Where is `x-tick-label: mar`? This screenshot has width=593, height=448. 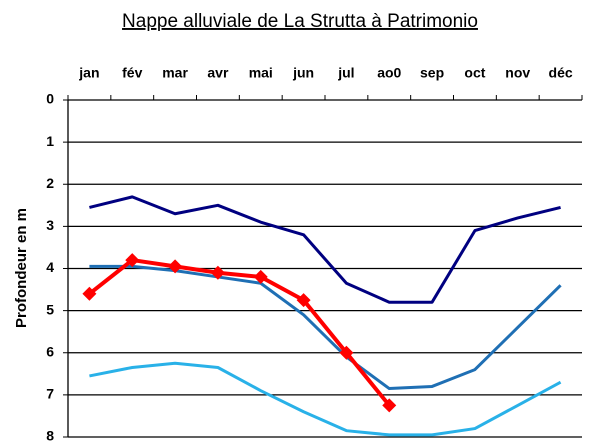 x-tick-label: mar is located at coordinates (175, 73).